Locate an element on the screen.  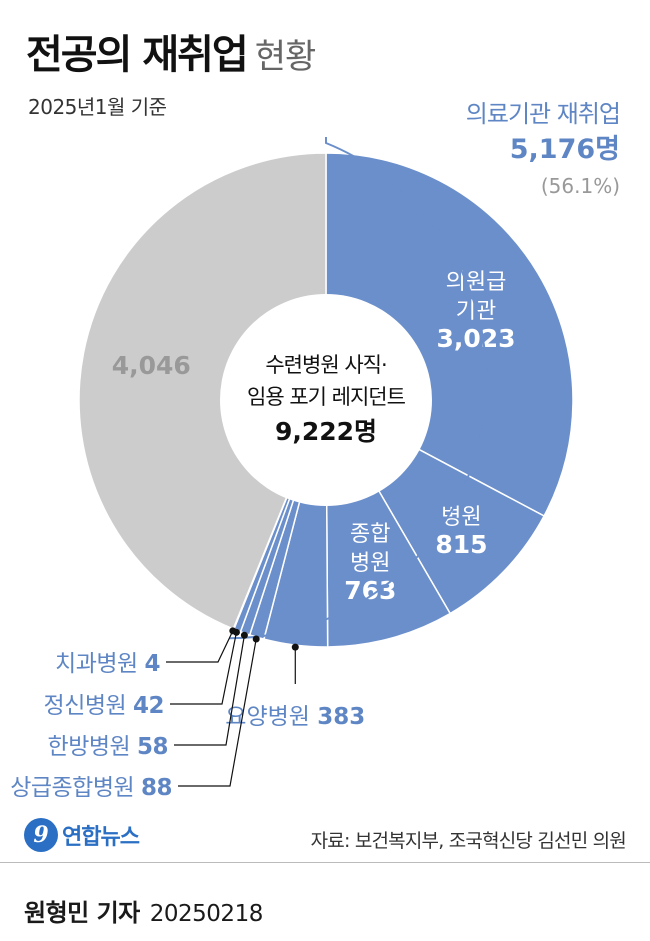
callout-name: 정신병원 is located at coordinates (88, 706).